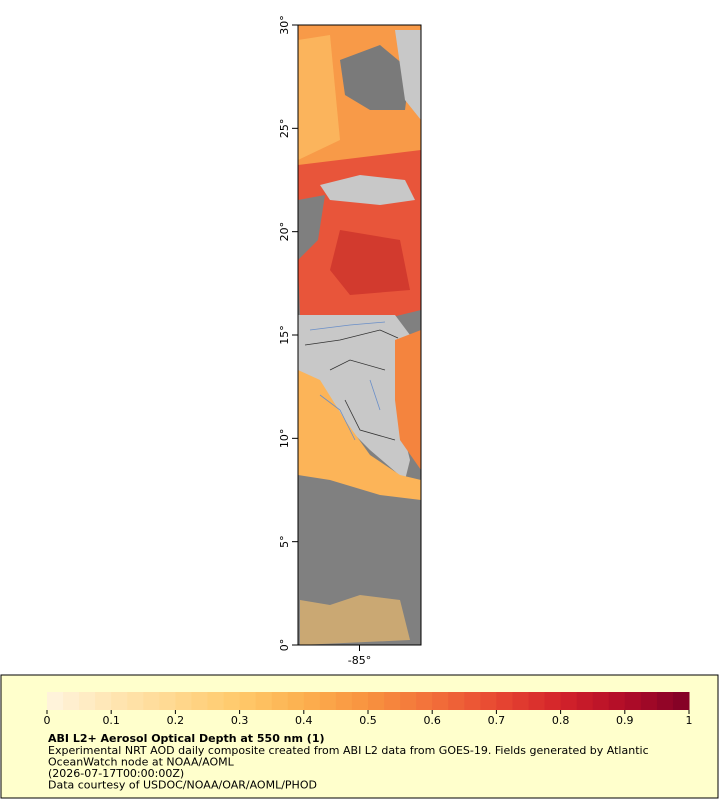 This screenshot has height=804, width=720. I want to click on map-imagery, so click(359, 335).